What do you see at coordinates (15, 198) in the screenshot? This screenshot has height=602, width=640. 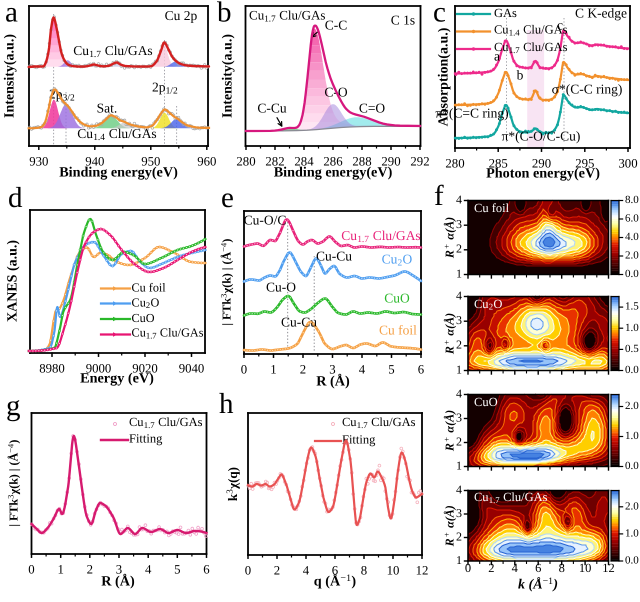 I see `svg-text: d` at bounding box center [15, 198].